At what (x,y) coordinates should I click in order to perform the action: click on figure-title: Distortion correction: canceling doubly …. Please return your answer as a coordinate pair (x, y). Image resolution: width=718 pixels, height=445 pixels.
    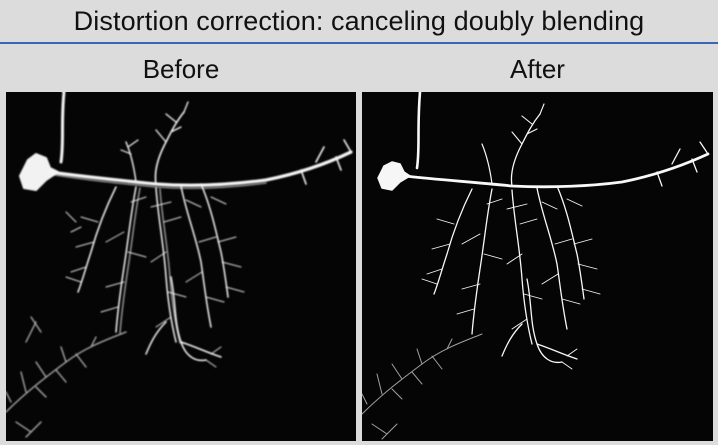
    Looking at the image, I should click on (359, 21).